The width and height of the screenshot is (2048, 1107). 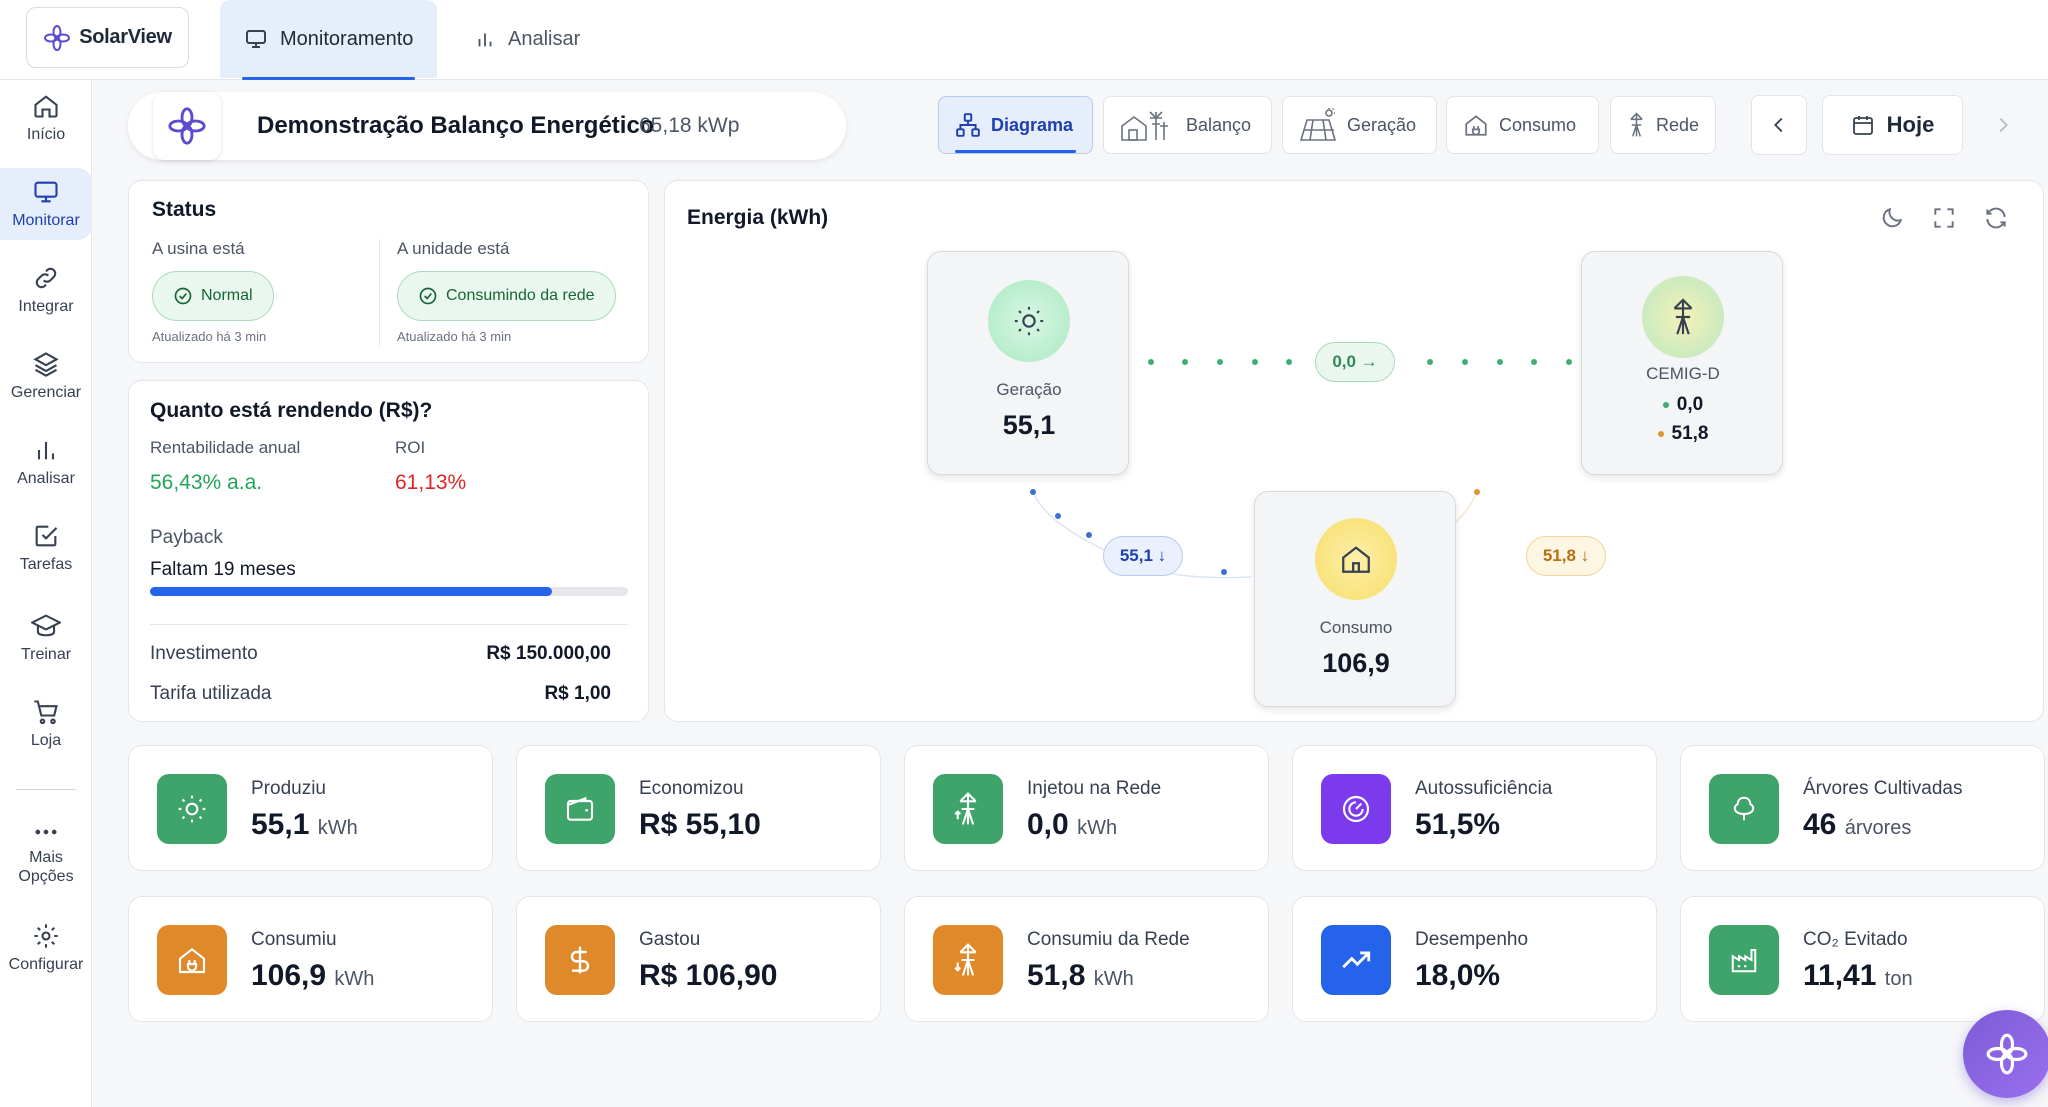 What do you see at coordinates (46, 724) in the screenshot?
I see `sidebar-item-loja: Loja` at bounding box center [46, 724].